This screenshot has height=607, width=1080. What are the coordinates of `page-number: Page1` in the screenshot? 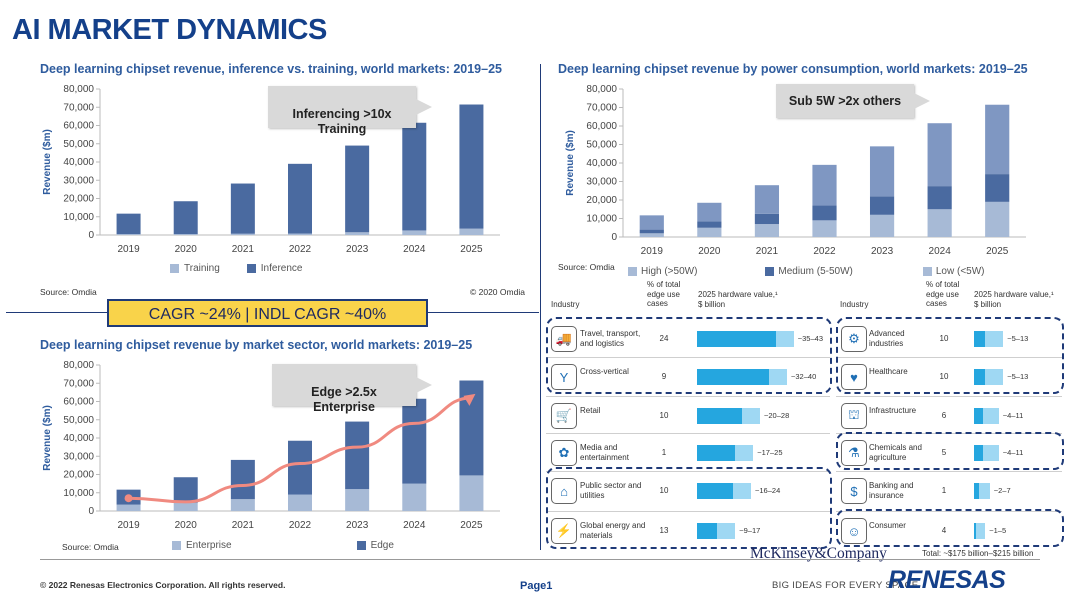 It's located at (536, 586).